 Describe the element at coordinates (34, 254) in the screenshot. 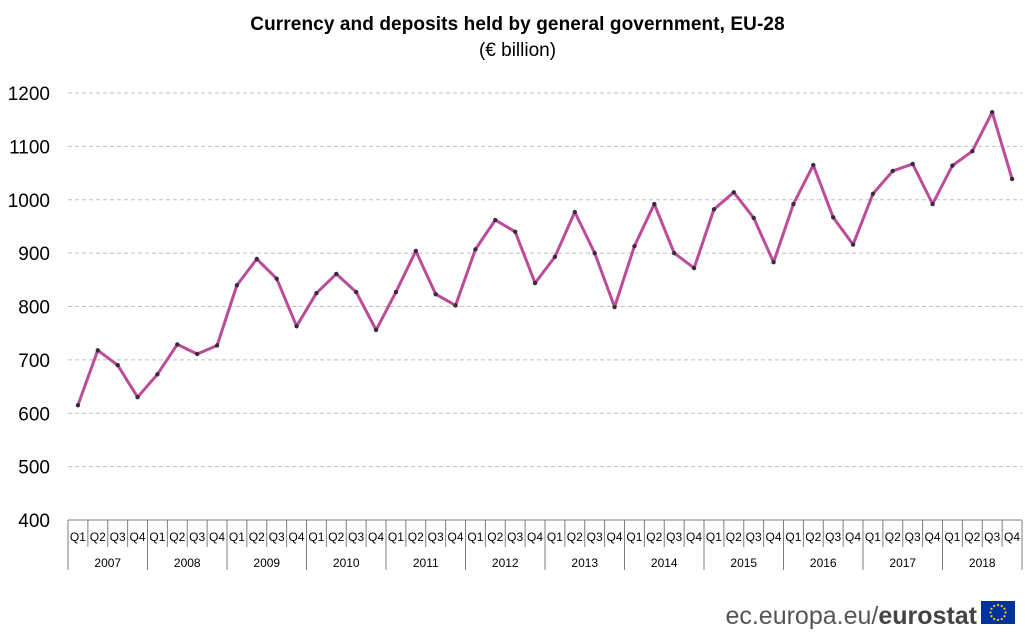

I see `y-tick-label: 900` at that location.